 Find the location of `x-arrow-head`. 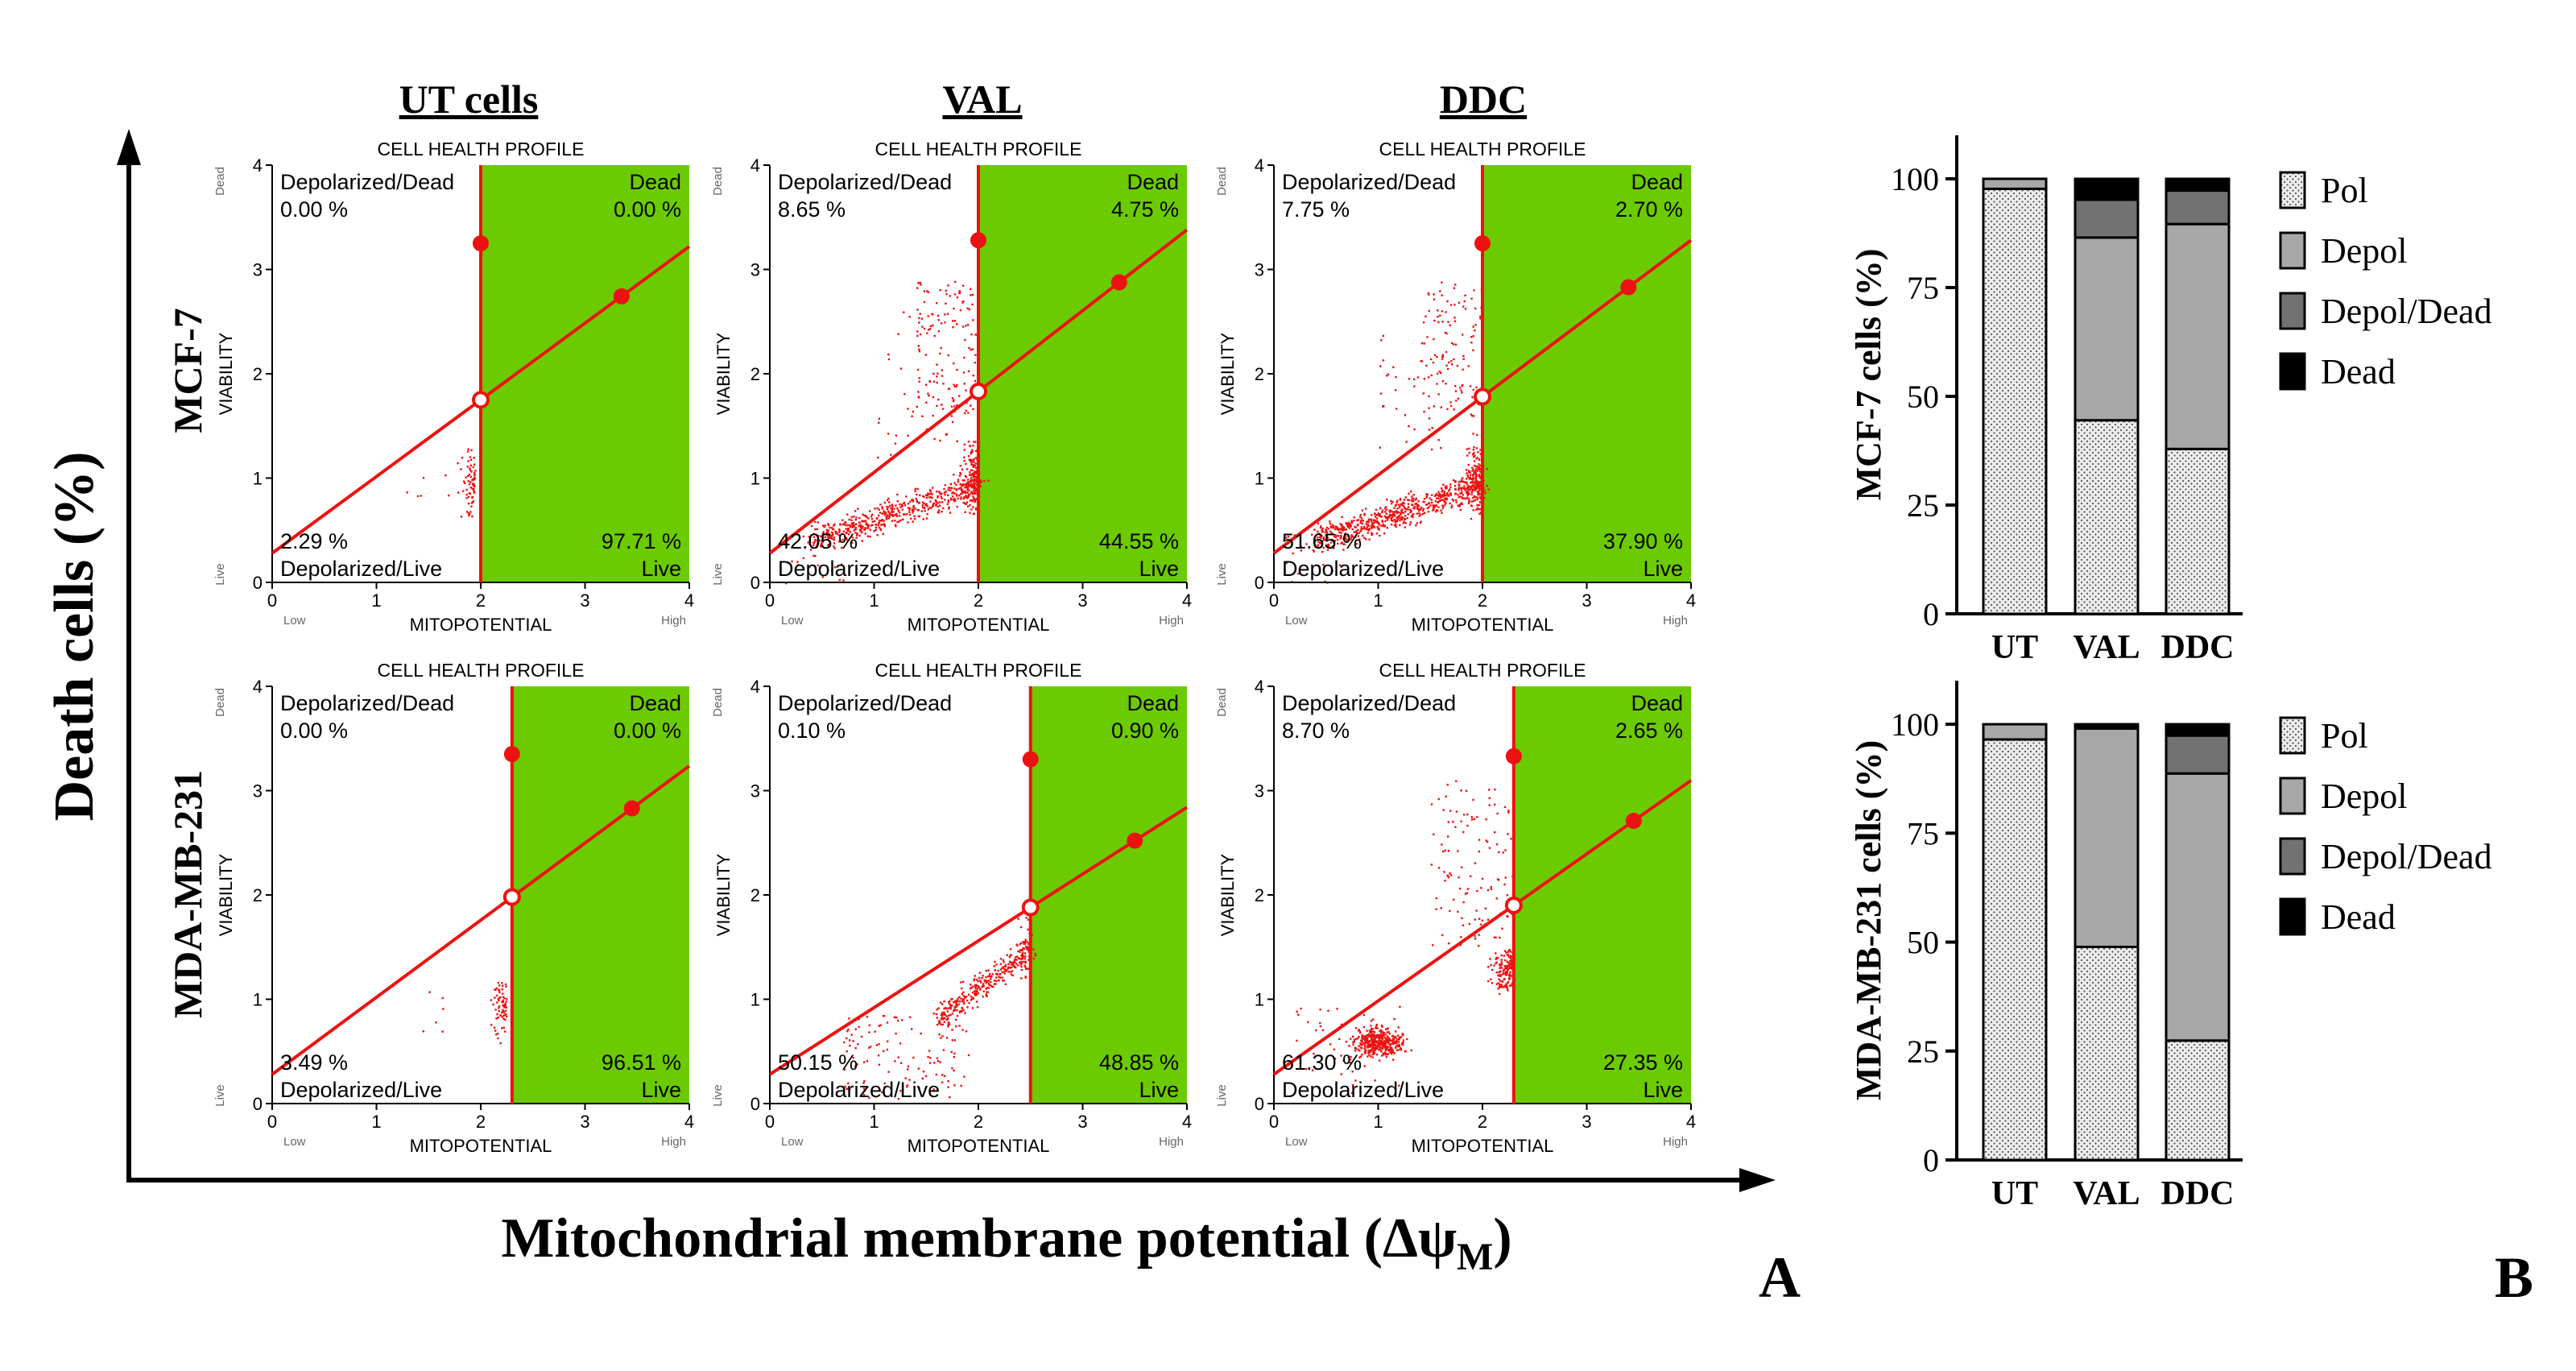

x-arrow-head is located at coordinates (1757, 1180).